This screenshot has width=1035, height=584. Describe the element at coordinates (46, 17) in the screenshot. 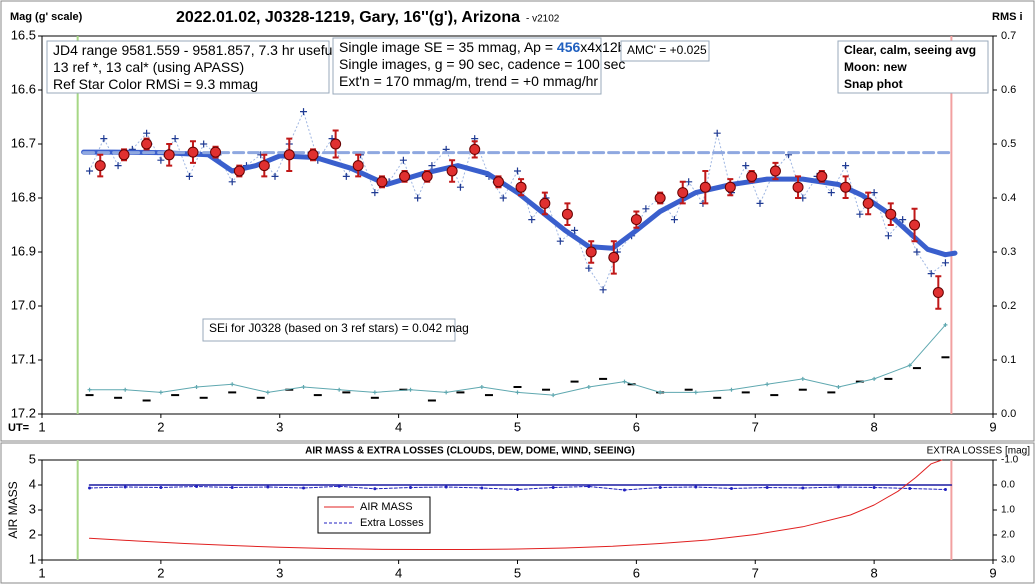

I see `y-axis-label: Mag (g' scale)` at that location.